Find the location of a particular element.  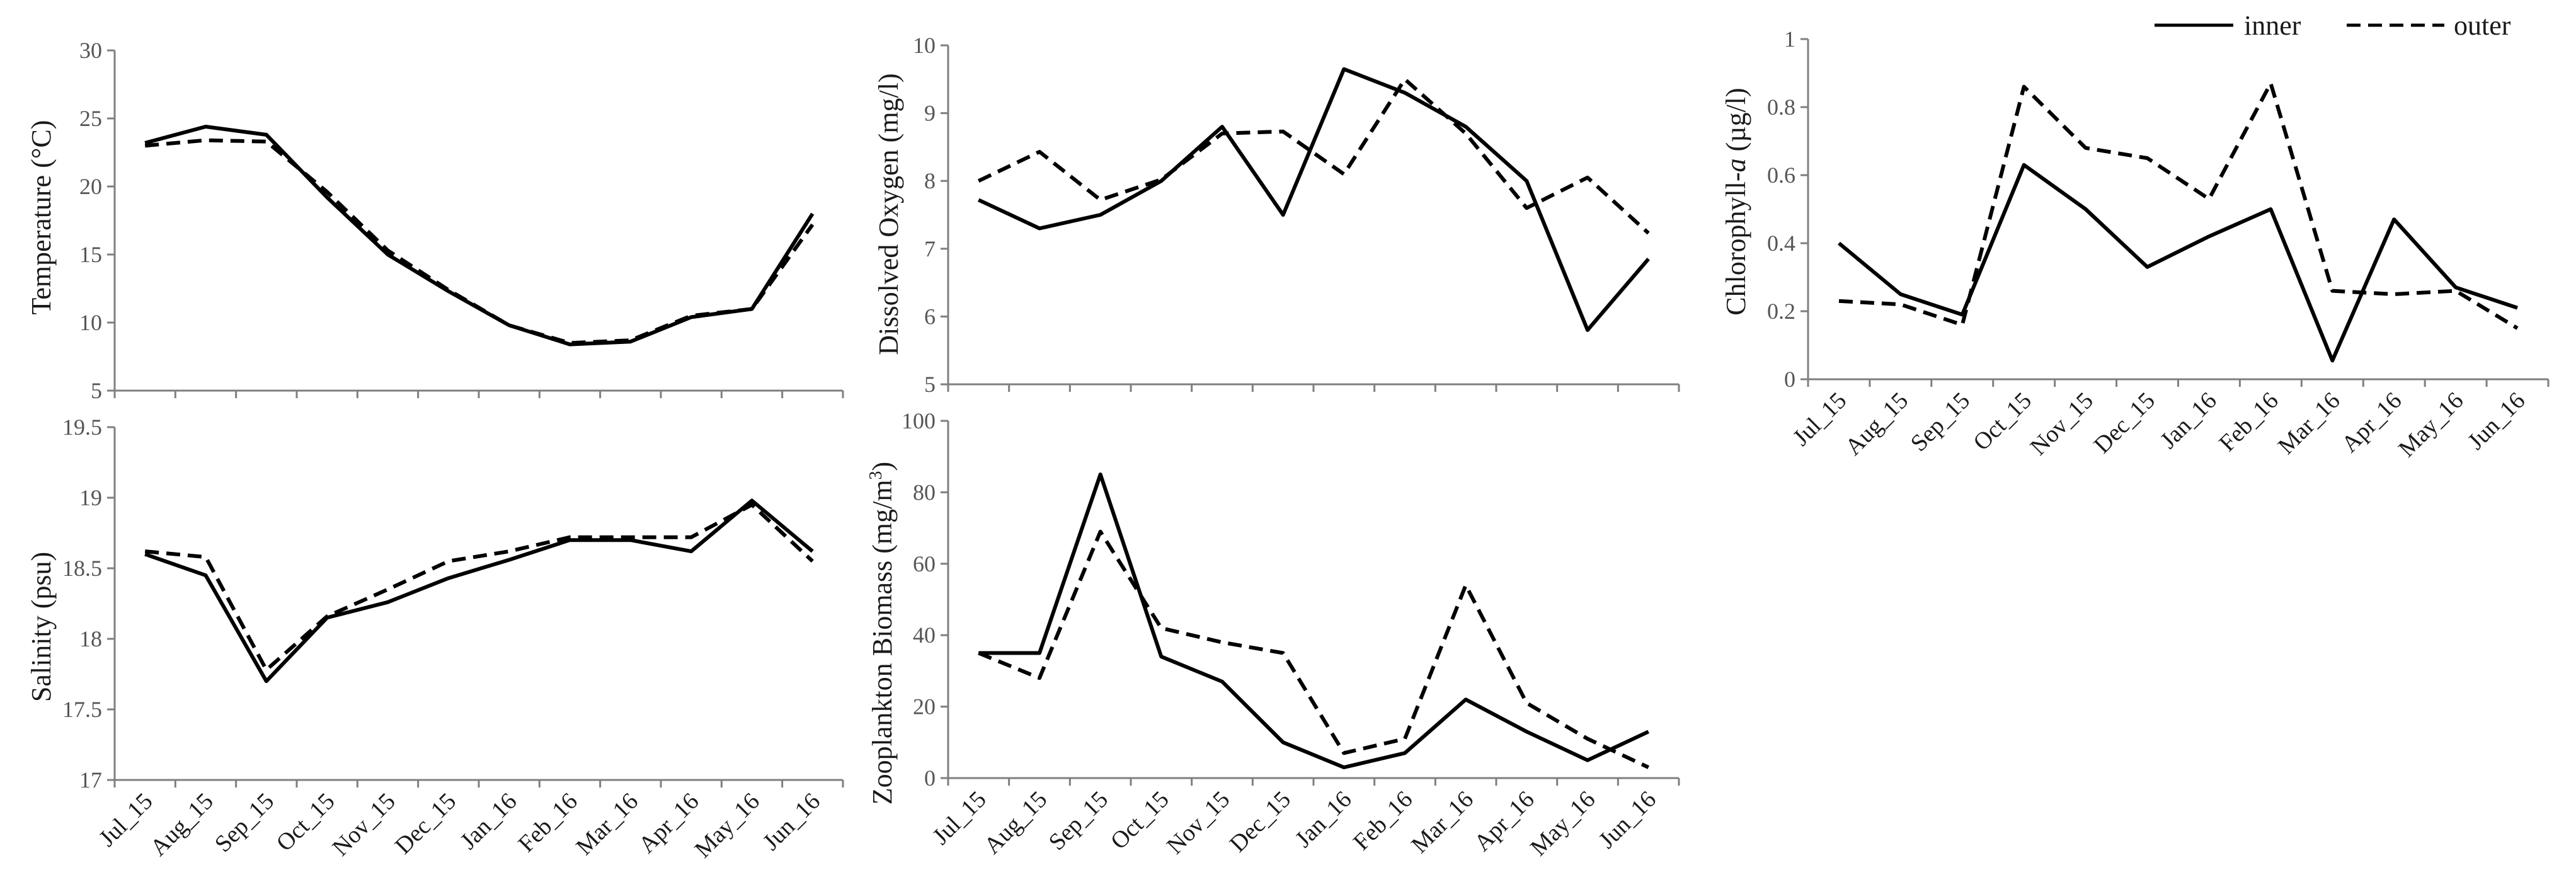

dissolved-oxygen-y-tick-label: 6 is located at coordinates (930, 316).